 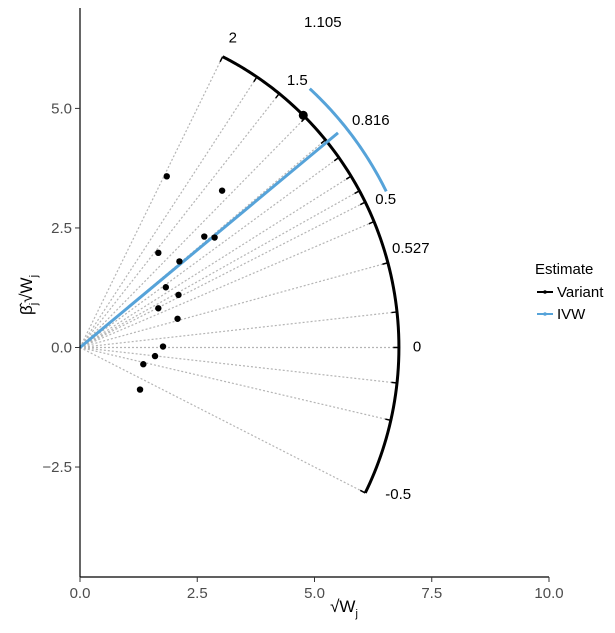 I want to click on y-axis-title-part: √W, so click(x=26, y=289).